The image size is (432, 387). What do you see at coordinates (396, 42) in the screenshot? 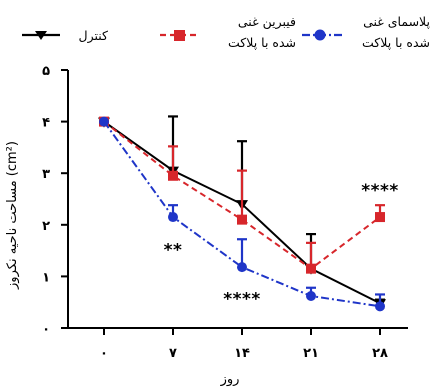
I see `legend-label-prp-line2: شده با پلاکت` at bounding box center [396, 42].